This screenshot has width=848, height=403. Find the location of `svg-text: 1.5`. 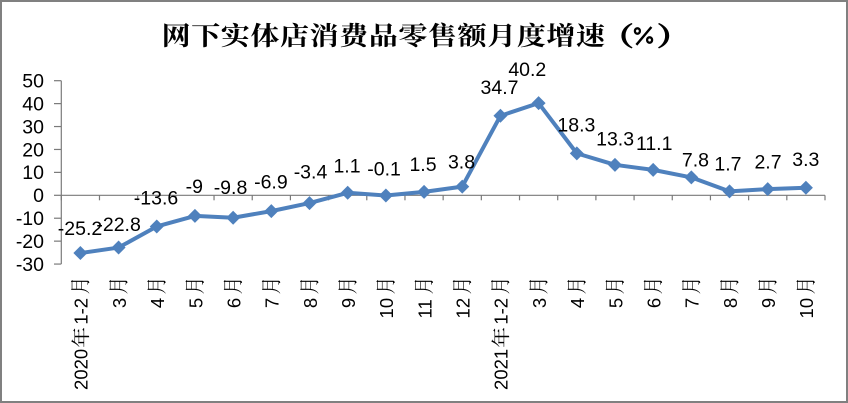

svg-text: 1.5 is located at coordinates (422, 165).